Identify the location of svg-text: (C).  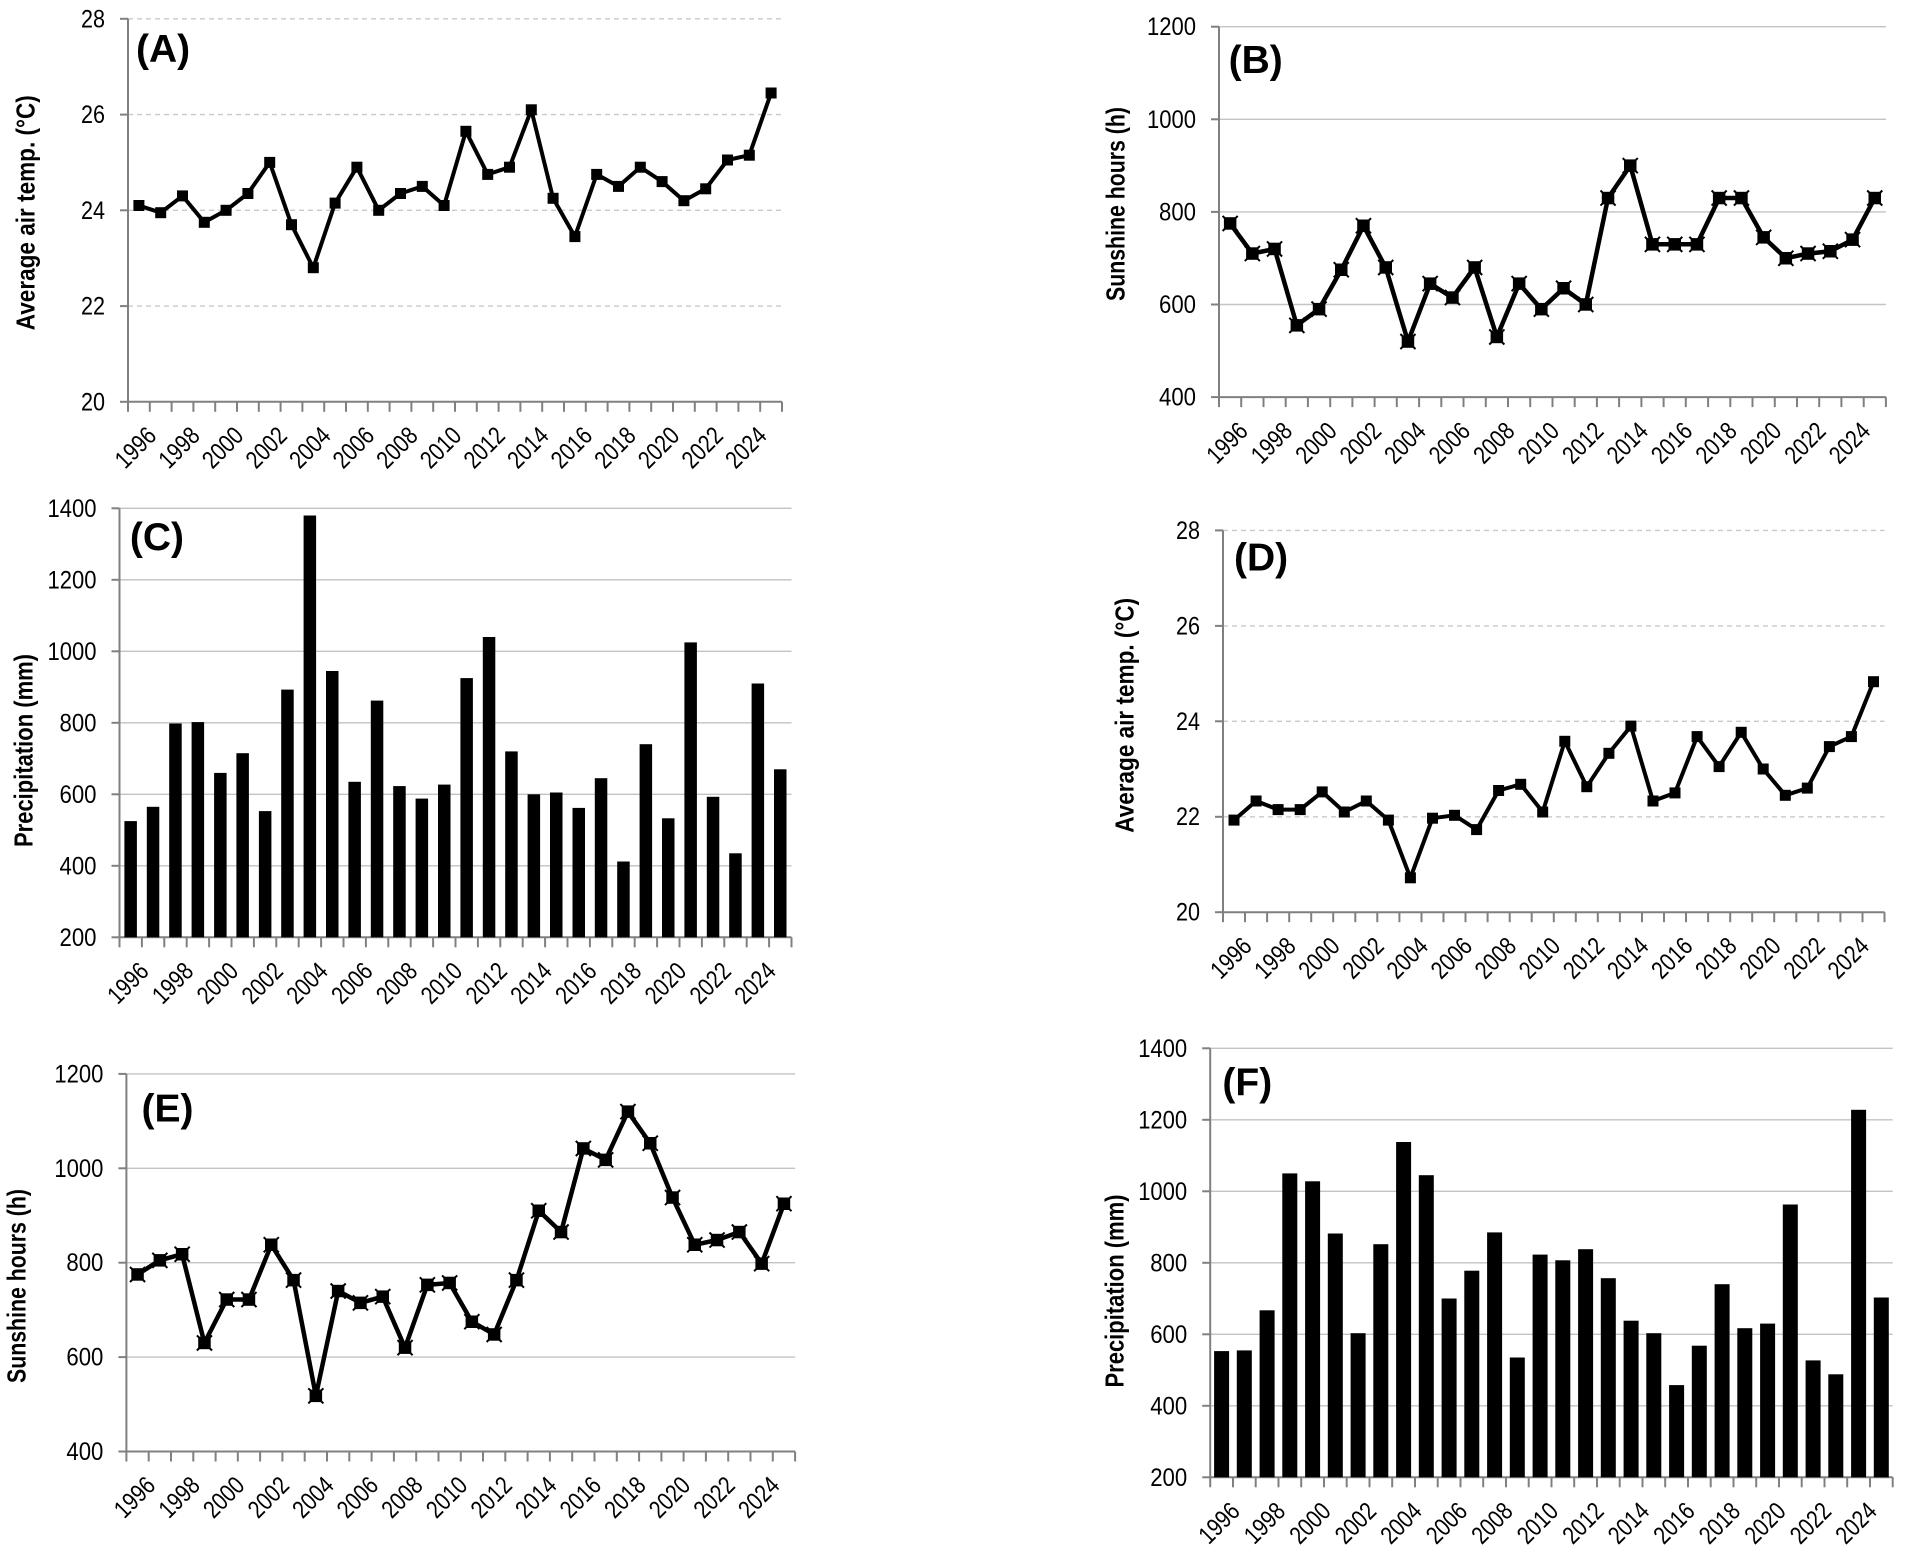
(157, 537).